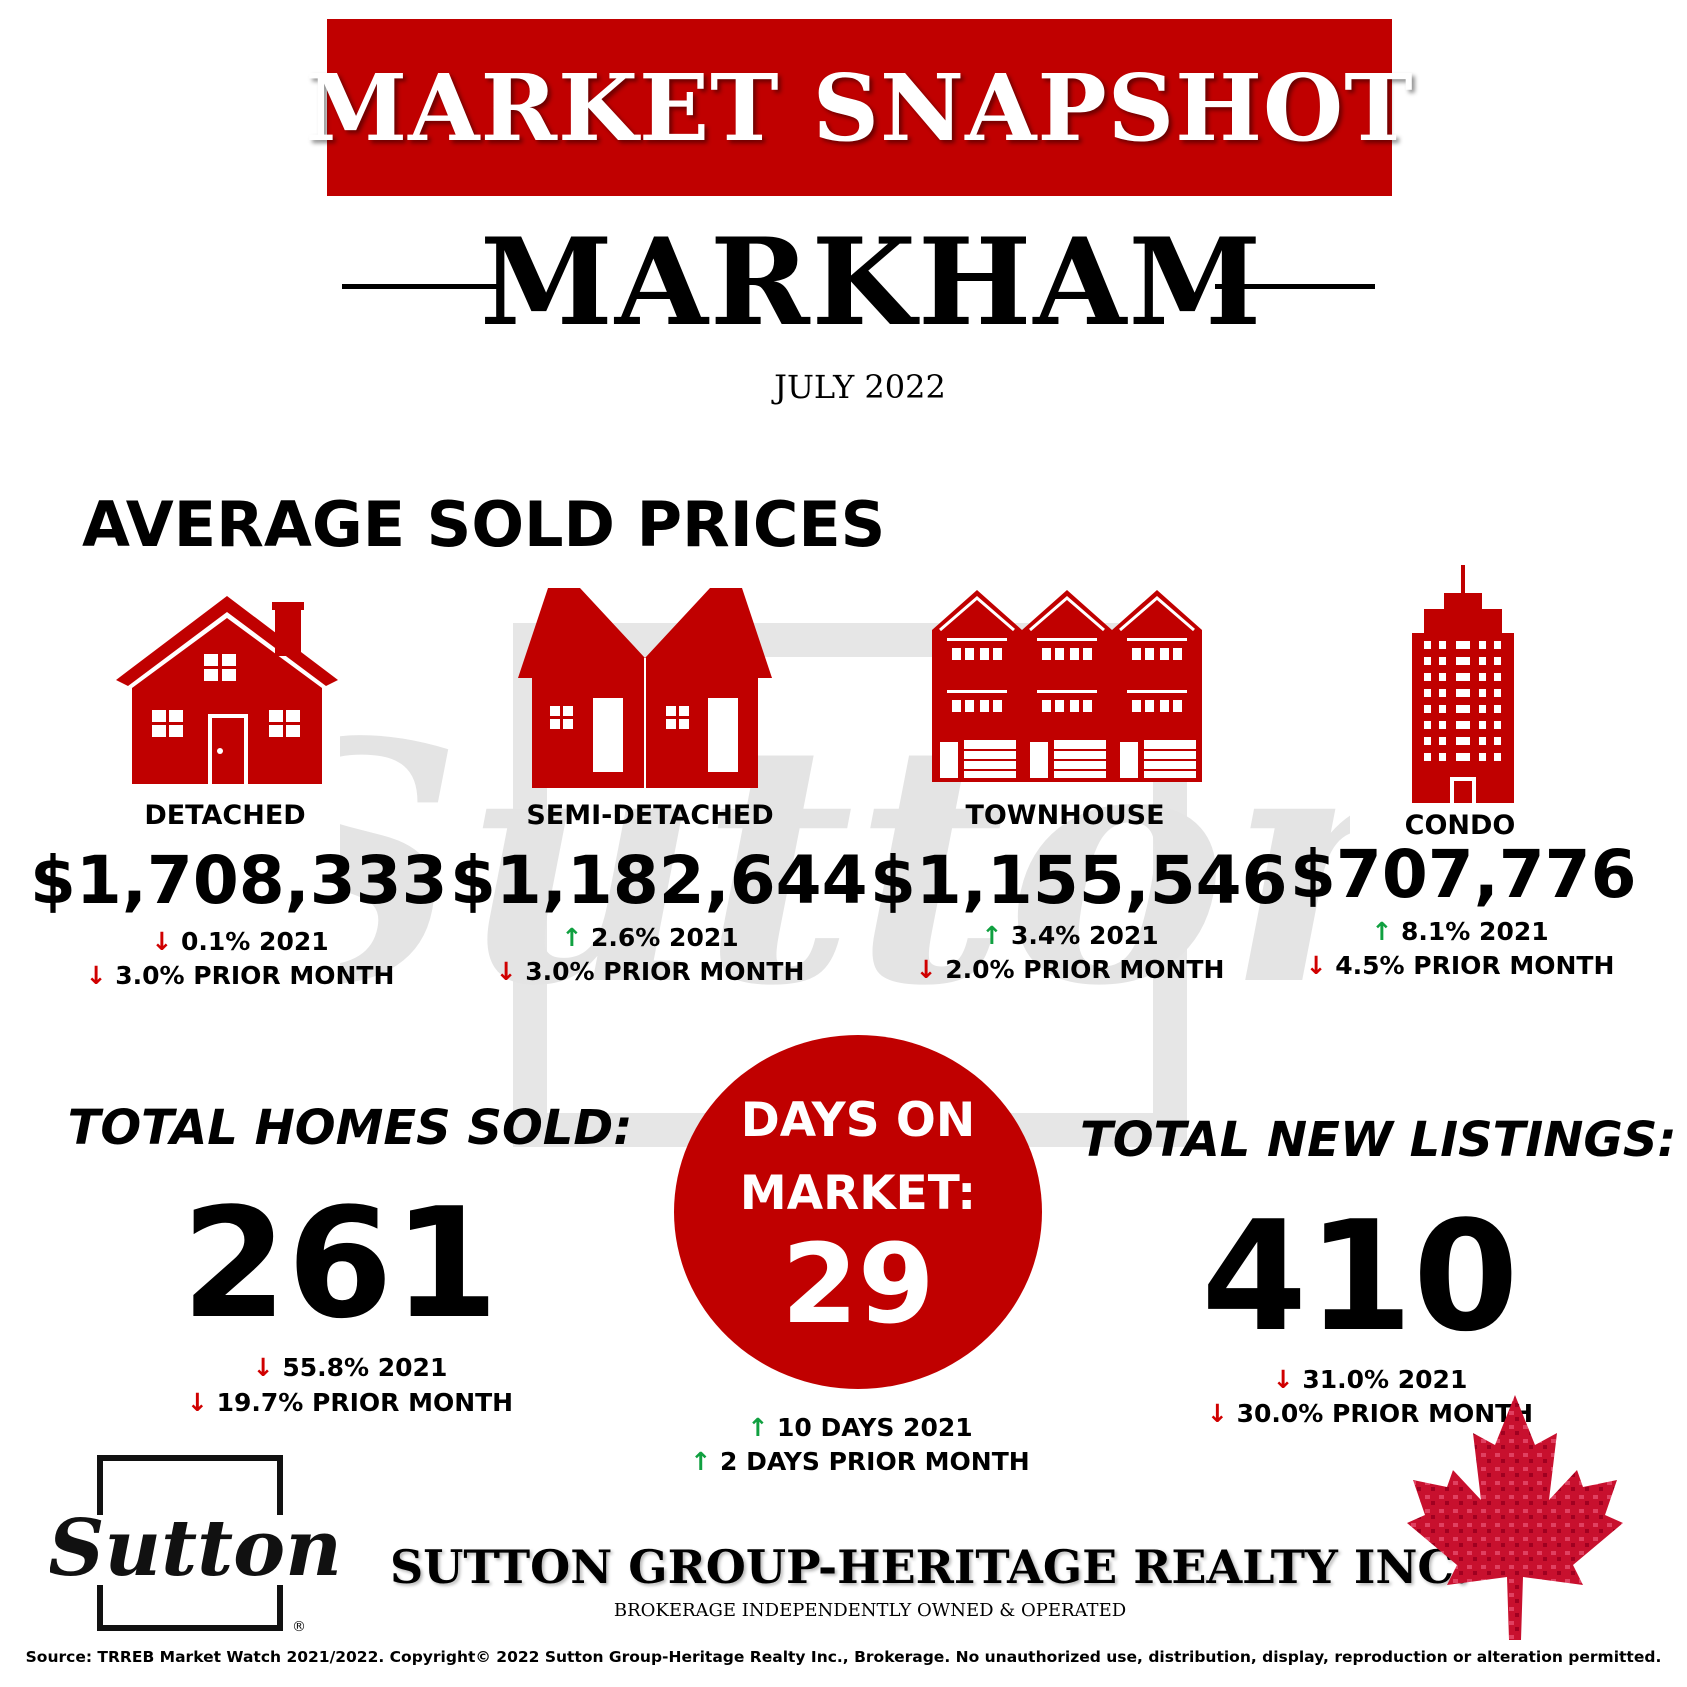 The width and height of the screenshot is (1687, 1687). I want to click on maple-leaf-icon, so click(1515, 1517).